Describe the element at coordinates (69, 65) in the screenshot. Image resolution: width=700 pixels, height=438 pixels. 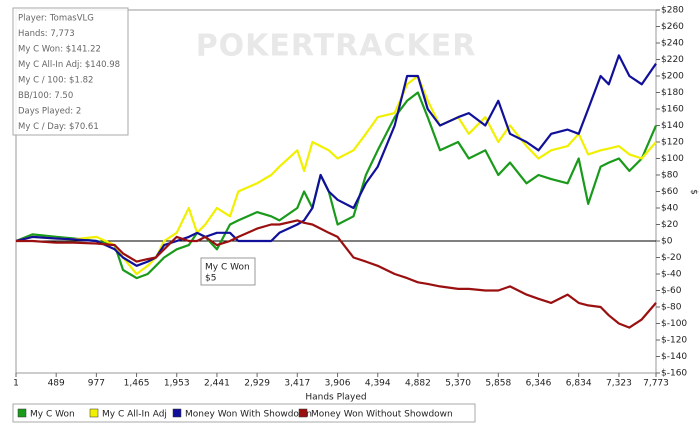
I see `info-line: My C All-In Adj: $140.98` at that location.